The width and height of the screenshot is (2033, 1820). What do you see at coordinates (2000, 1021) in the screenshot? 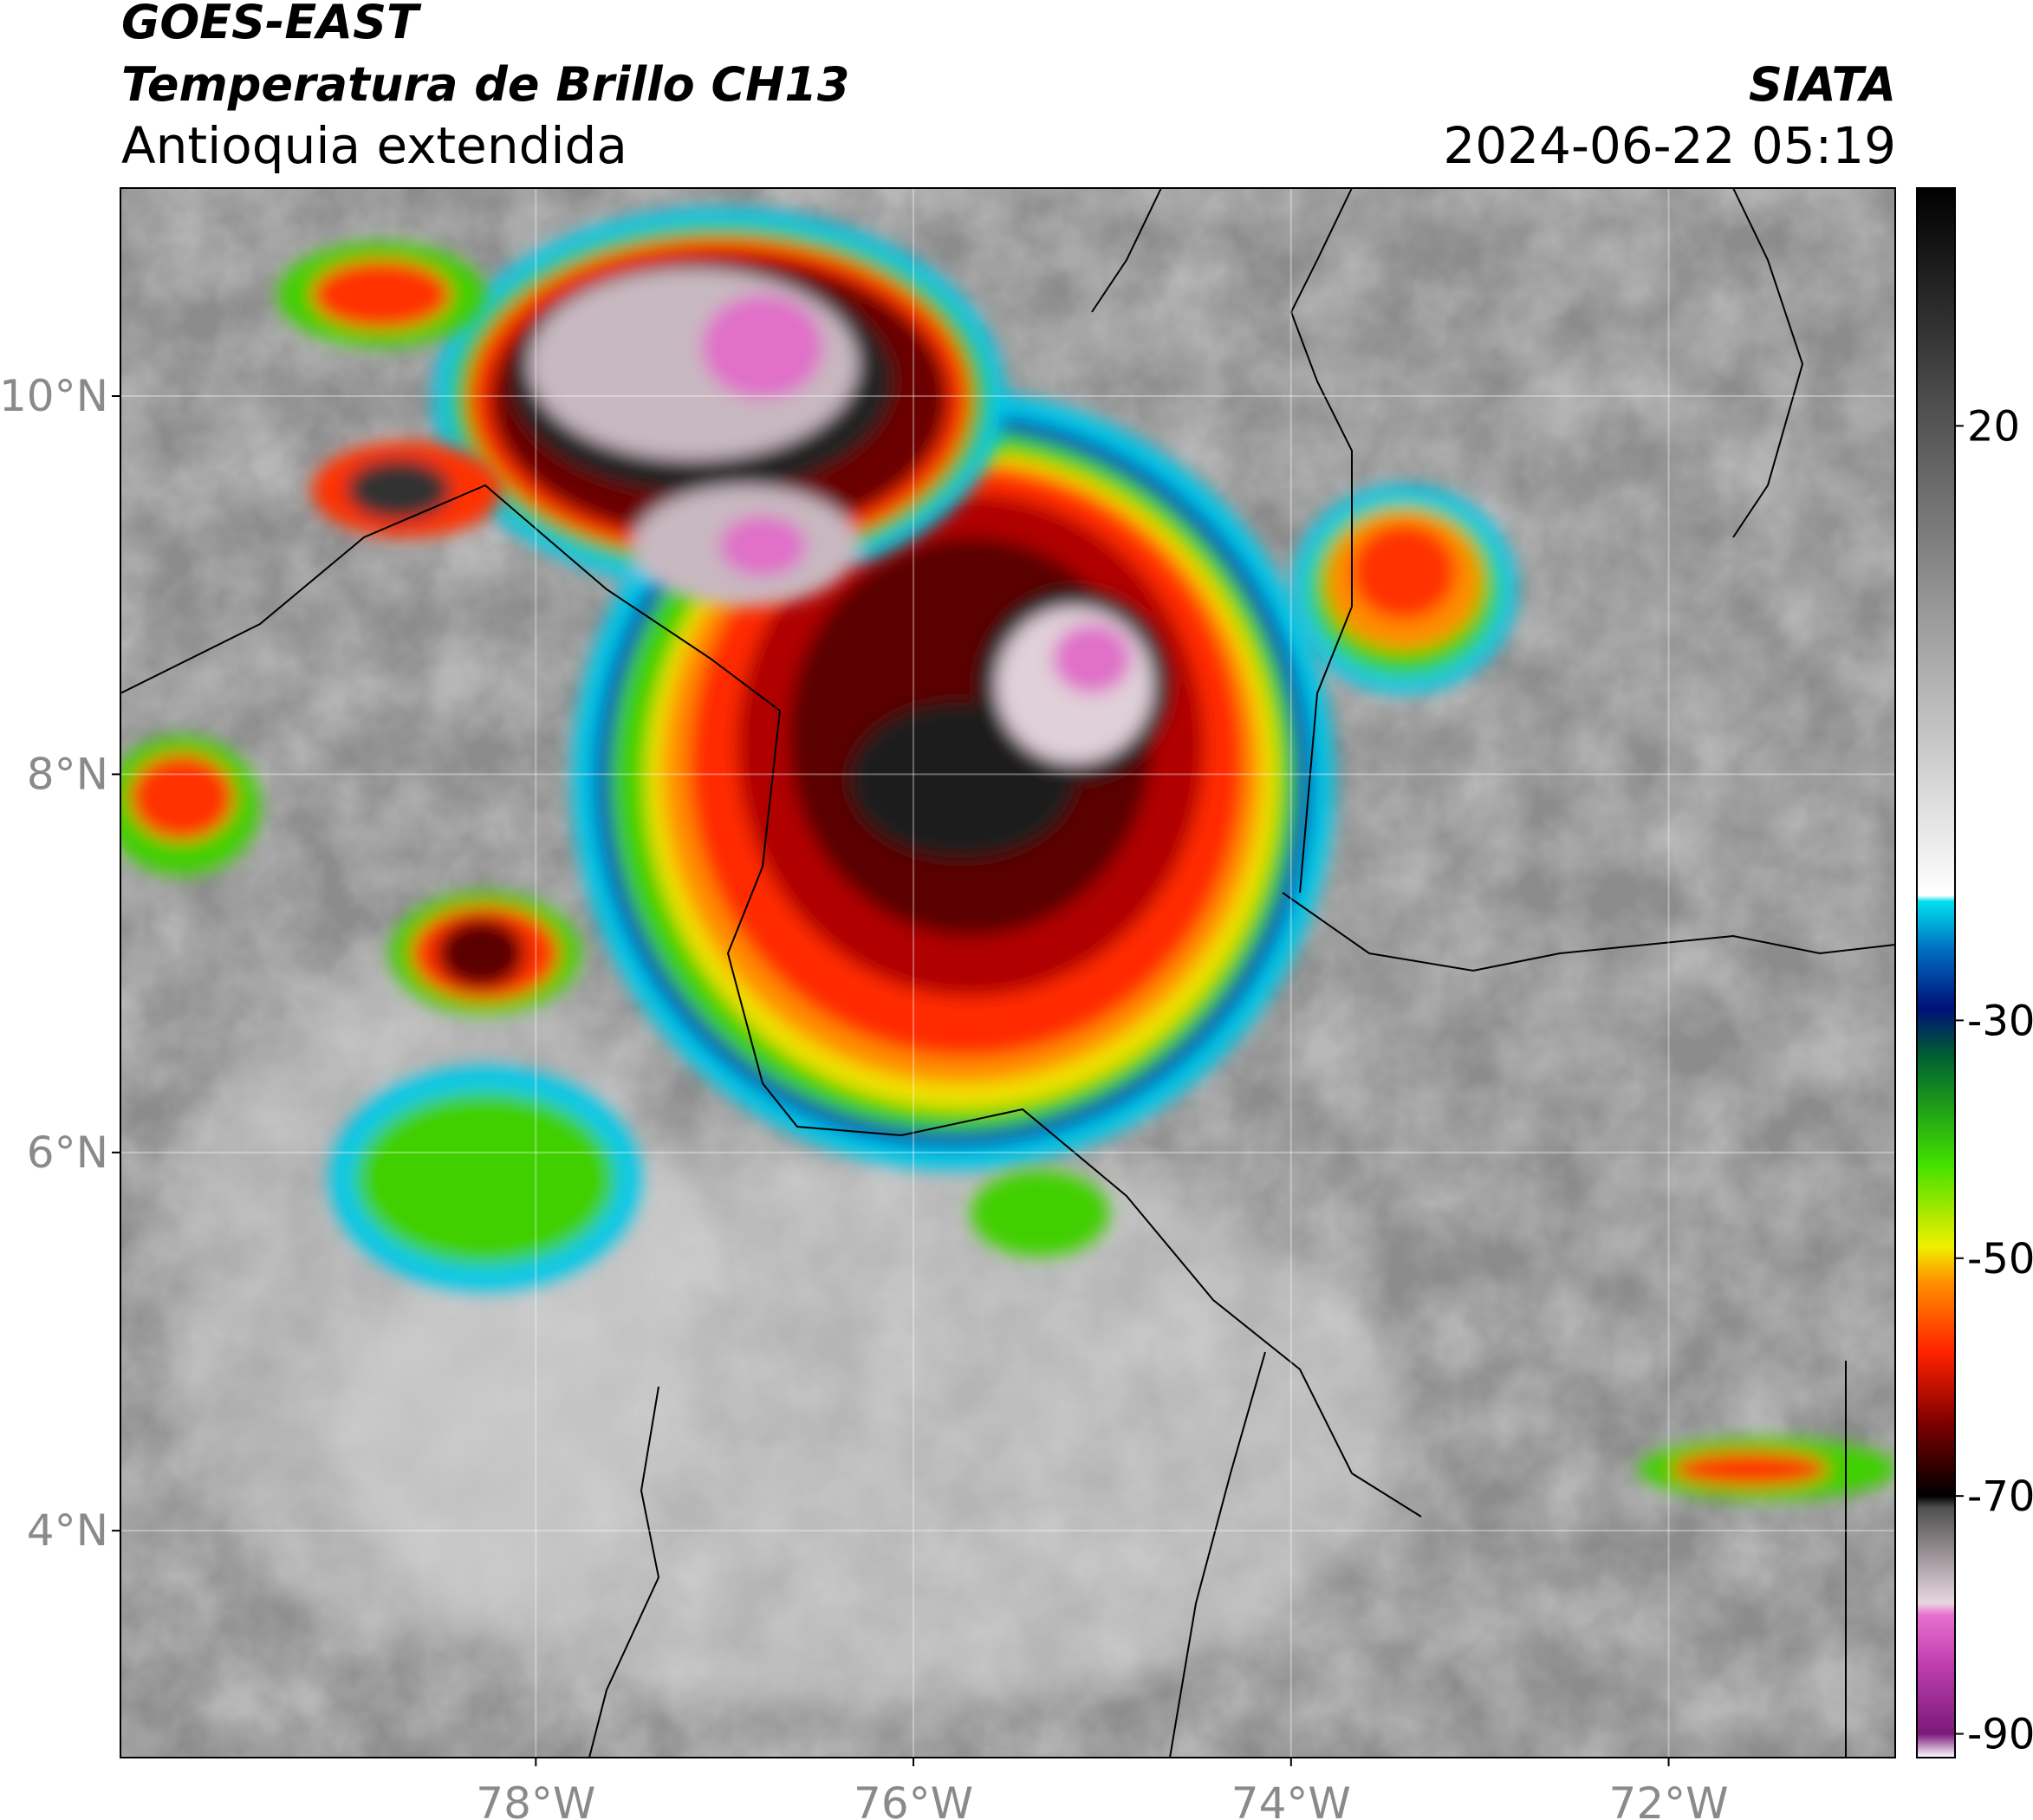
I see `colorbar-tick-label: -30` at bounding box center [2000, 1021].